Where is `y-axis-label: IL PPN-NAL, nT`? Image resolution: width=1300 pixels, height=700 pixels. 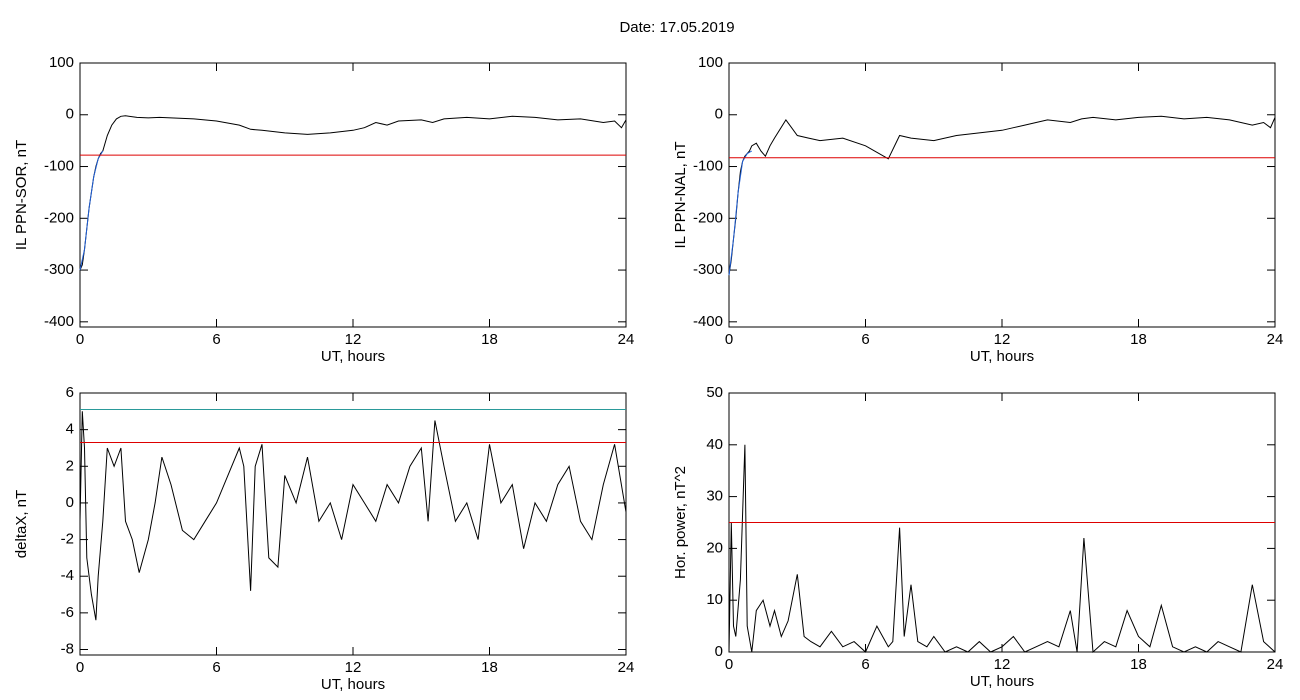
y-axis-label: IL PPN-NAL, nT is located at coordinates (680, 195).